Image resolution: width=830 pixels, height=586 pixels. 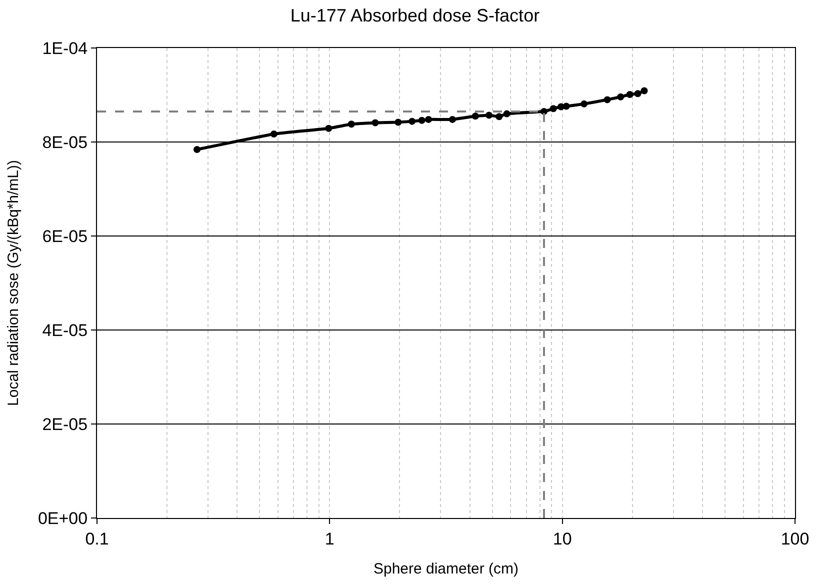 I want to click on x-tick-label: 10, so click(x=562, y=538).